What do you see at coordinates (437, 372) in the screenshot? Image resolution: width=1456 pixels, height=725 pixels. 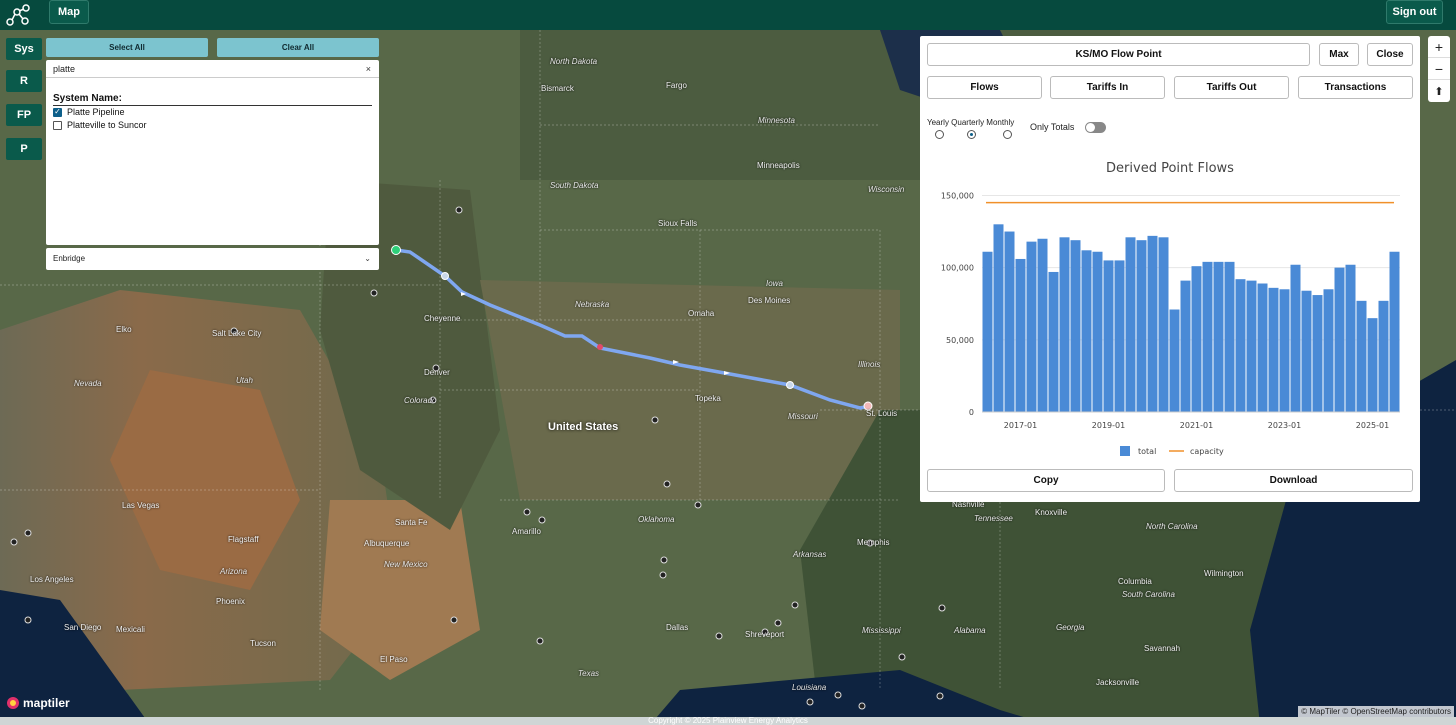 I see `city-label: Denver` at bounding box center [437, 372].